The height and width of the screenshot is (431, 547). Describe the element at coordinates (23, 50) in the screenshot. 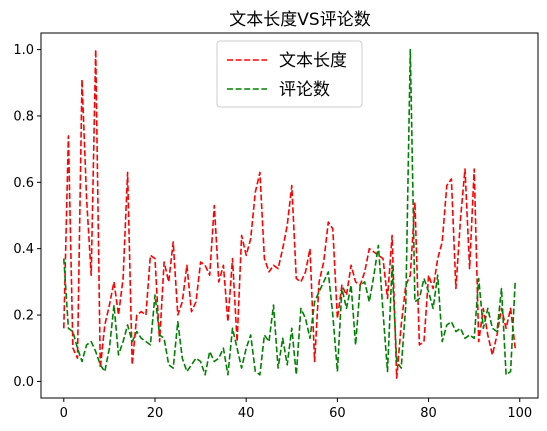

I see `y-tick-label: 1.0` at that location.